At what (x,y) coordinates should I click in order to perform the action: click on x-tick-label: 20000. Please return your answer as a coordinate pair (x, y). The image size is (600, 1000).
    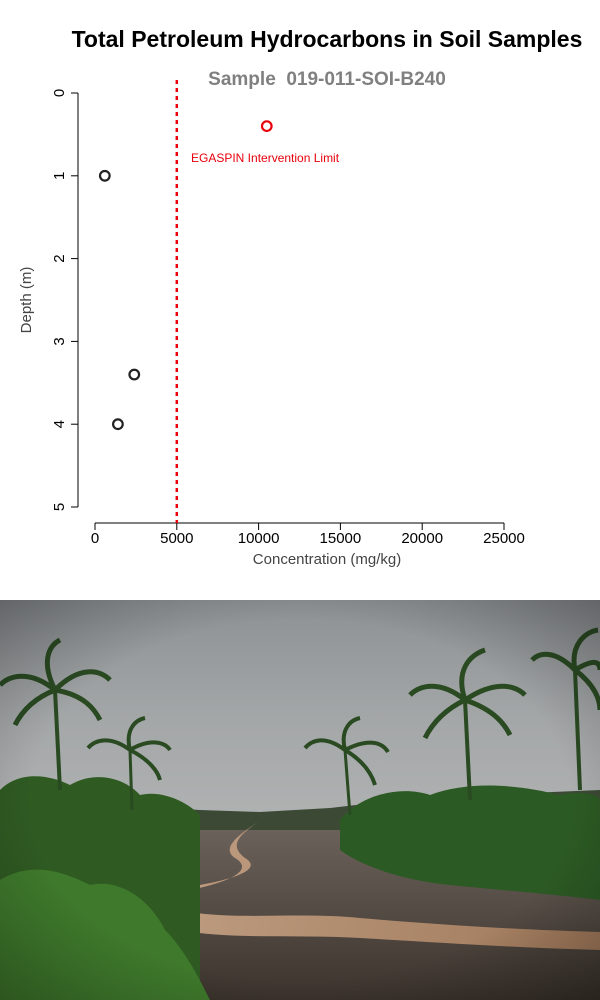
    Looking at the image, I should click on (422, 538).